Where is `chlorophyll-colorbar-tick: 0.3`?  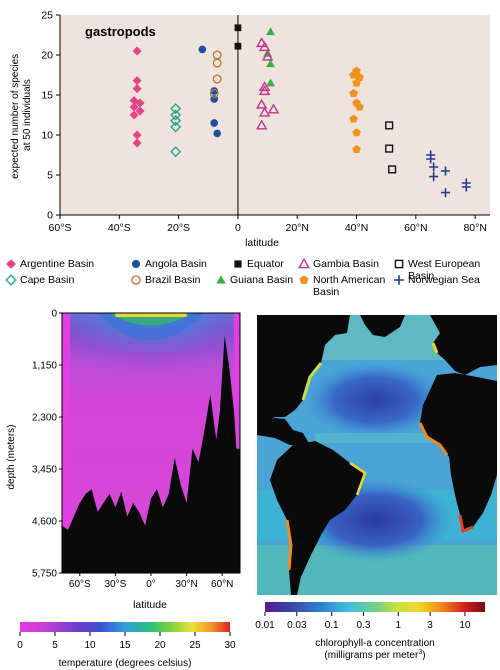 chlorophyll-colorbar-tick: 0.3 is located at coordinates (363, 625).